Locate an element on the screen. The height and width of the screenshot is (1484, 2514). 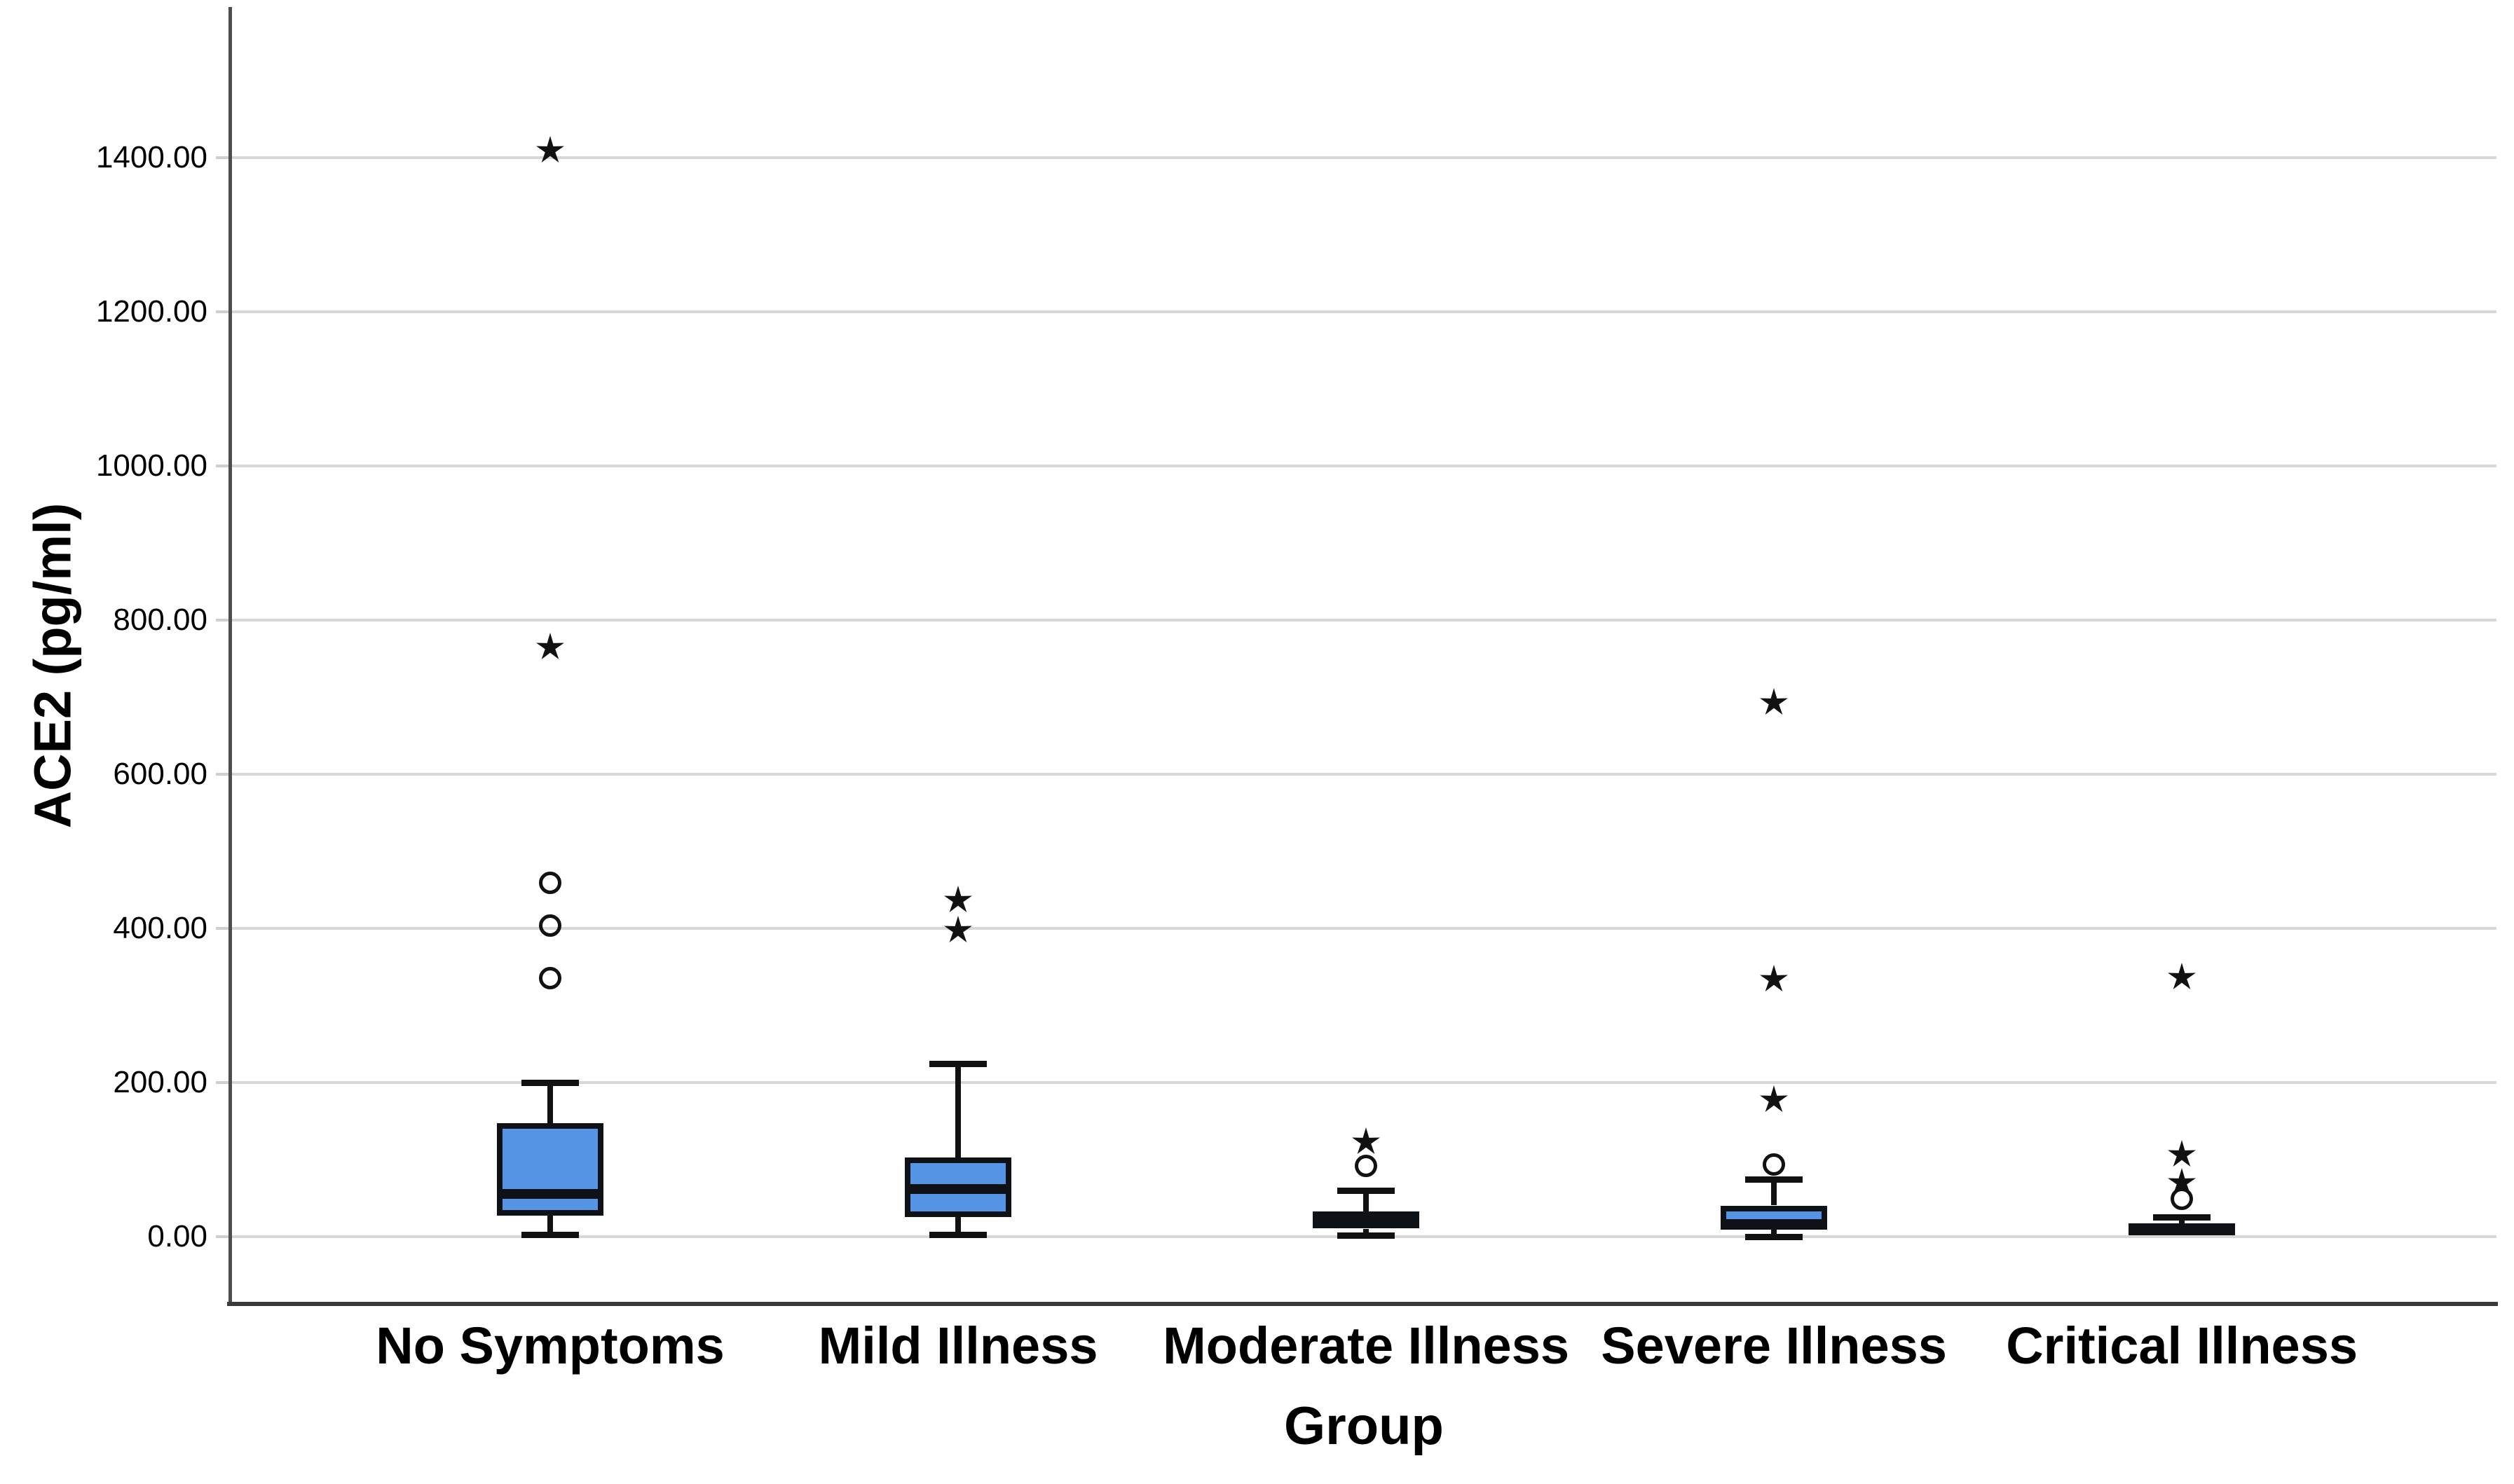
x-category-label: Mild Illness is located at coordinates (958, 1346).